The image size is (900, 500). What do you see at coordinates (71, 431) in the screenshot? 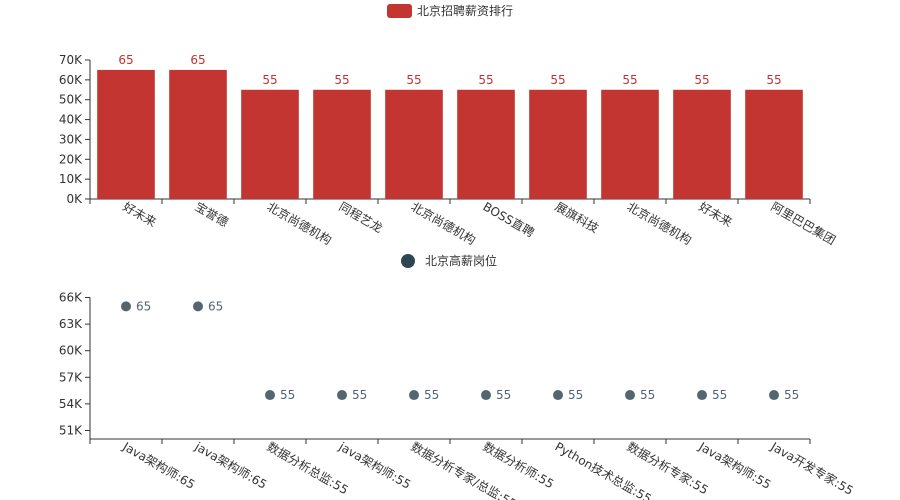
I see `scatter-y-tick-label: 51K` at bounding box center [71, 431].